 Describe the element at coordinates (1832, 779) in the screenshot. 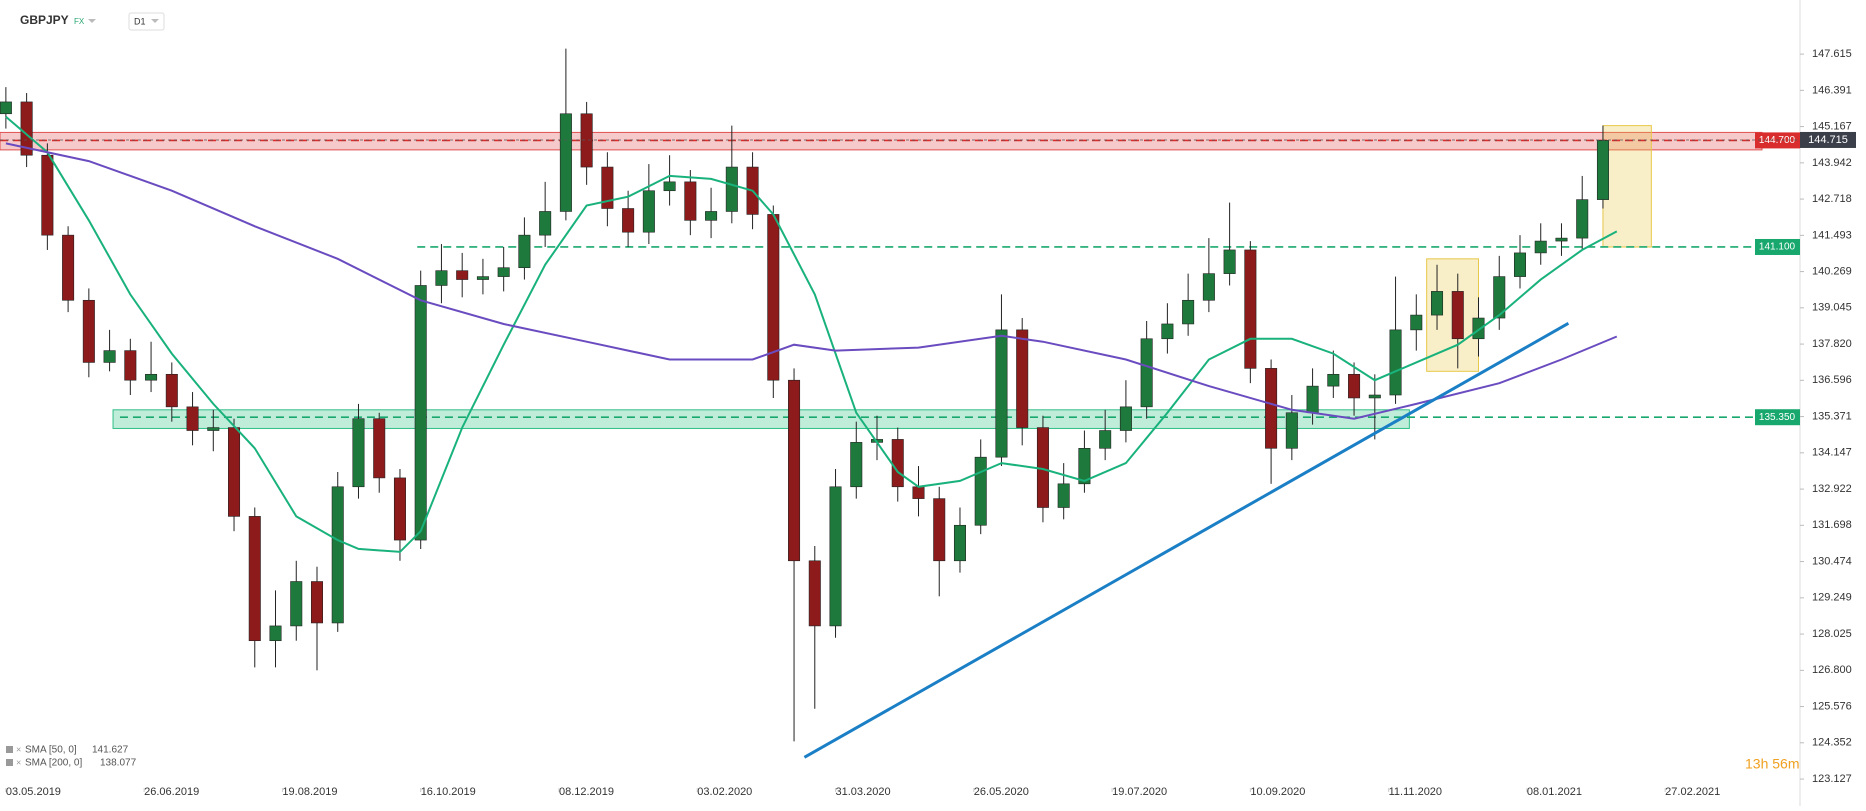

I see `y-tick-label: 123.127` at that location.